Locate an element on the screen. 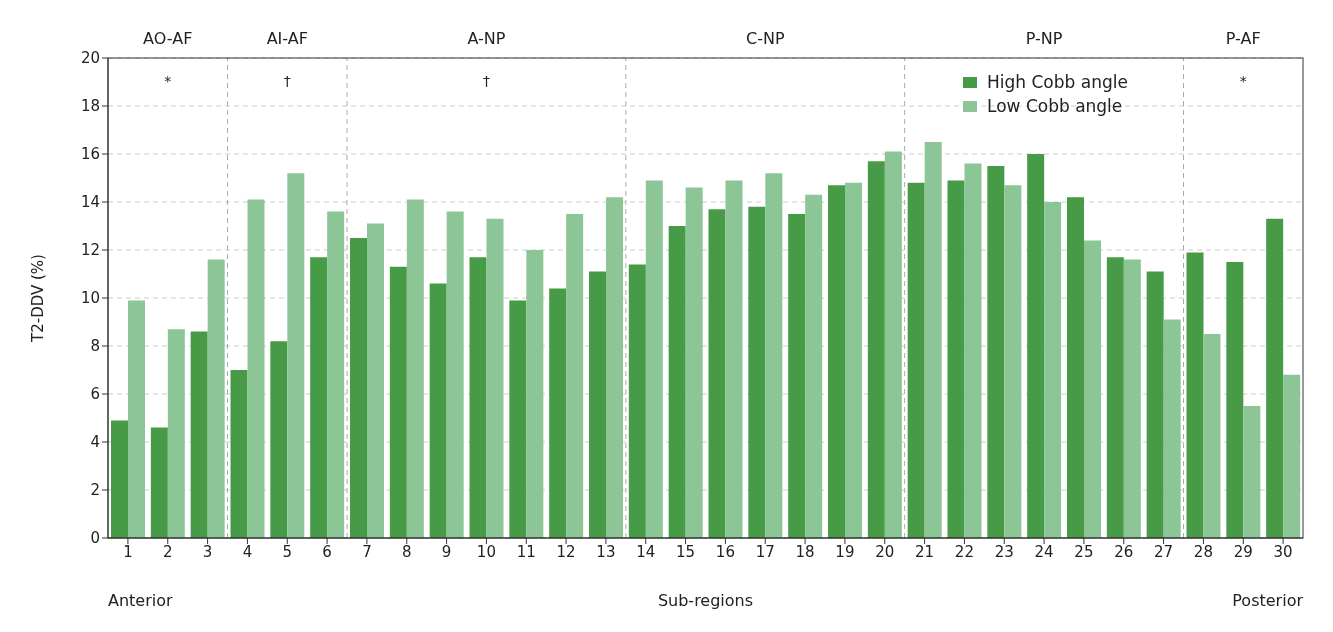  y-tick-label: 2 is located at coordinates (95, 490).